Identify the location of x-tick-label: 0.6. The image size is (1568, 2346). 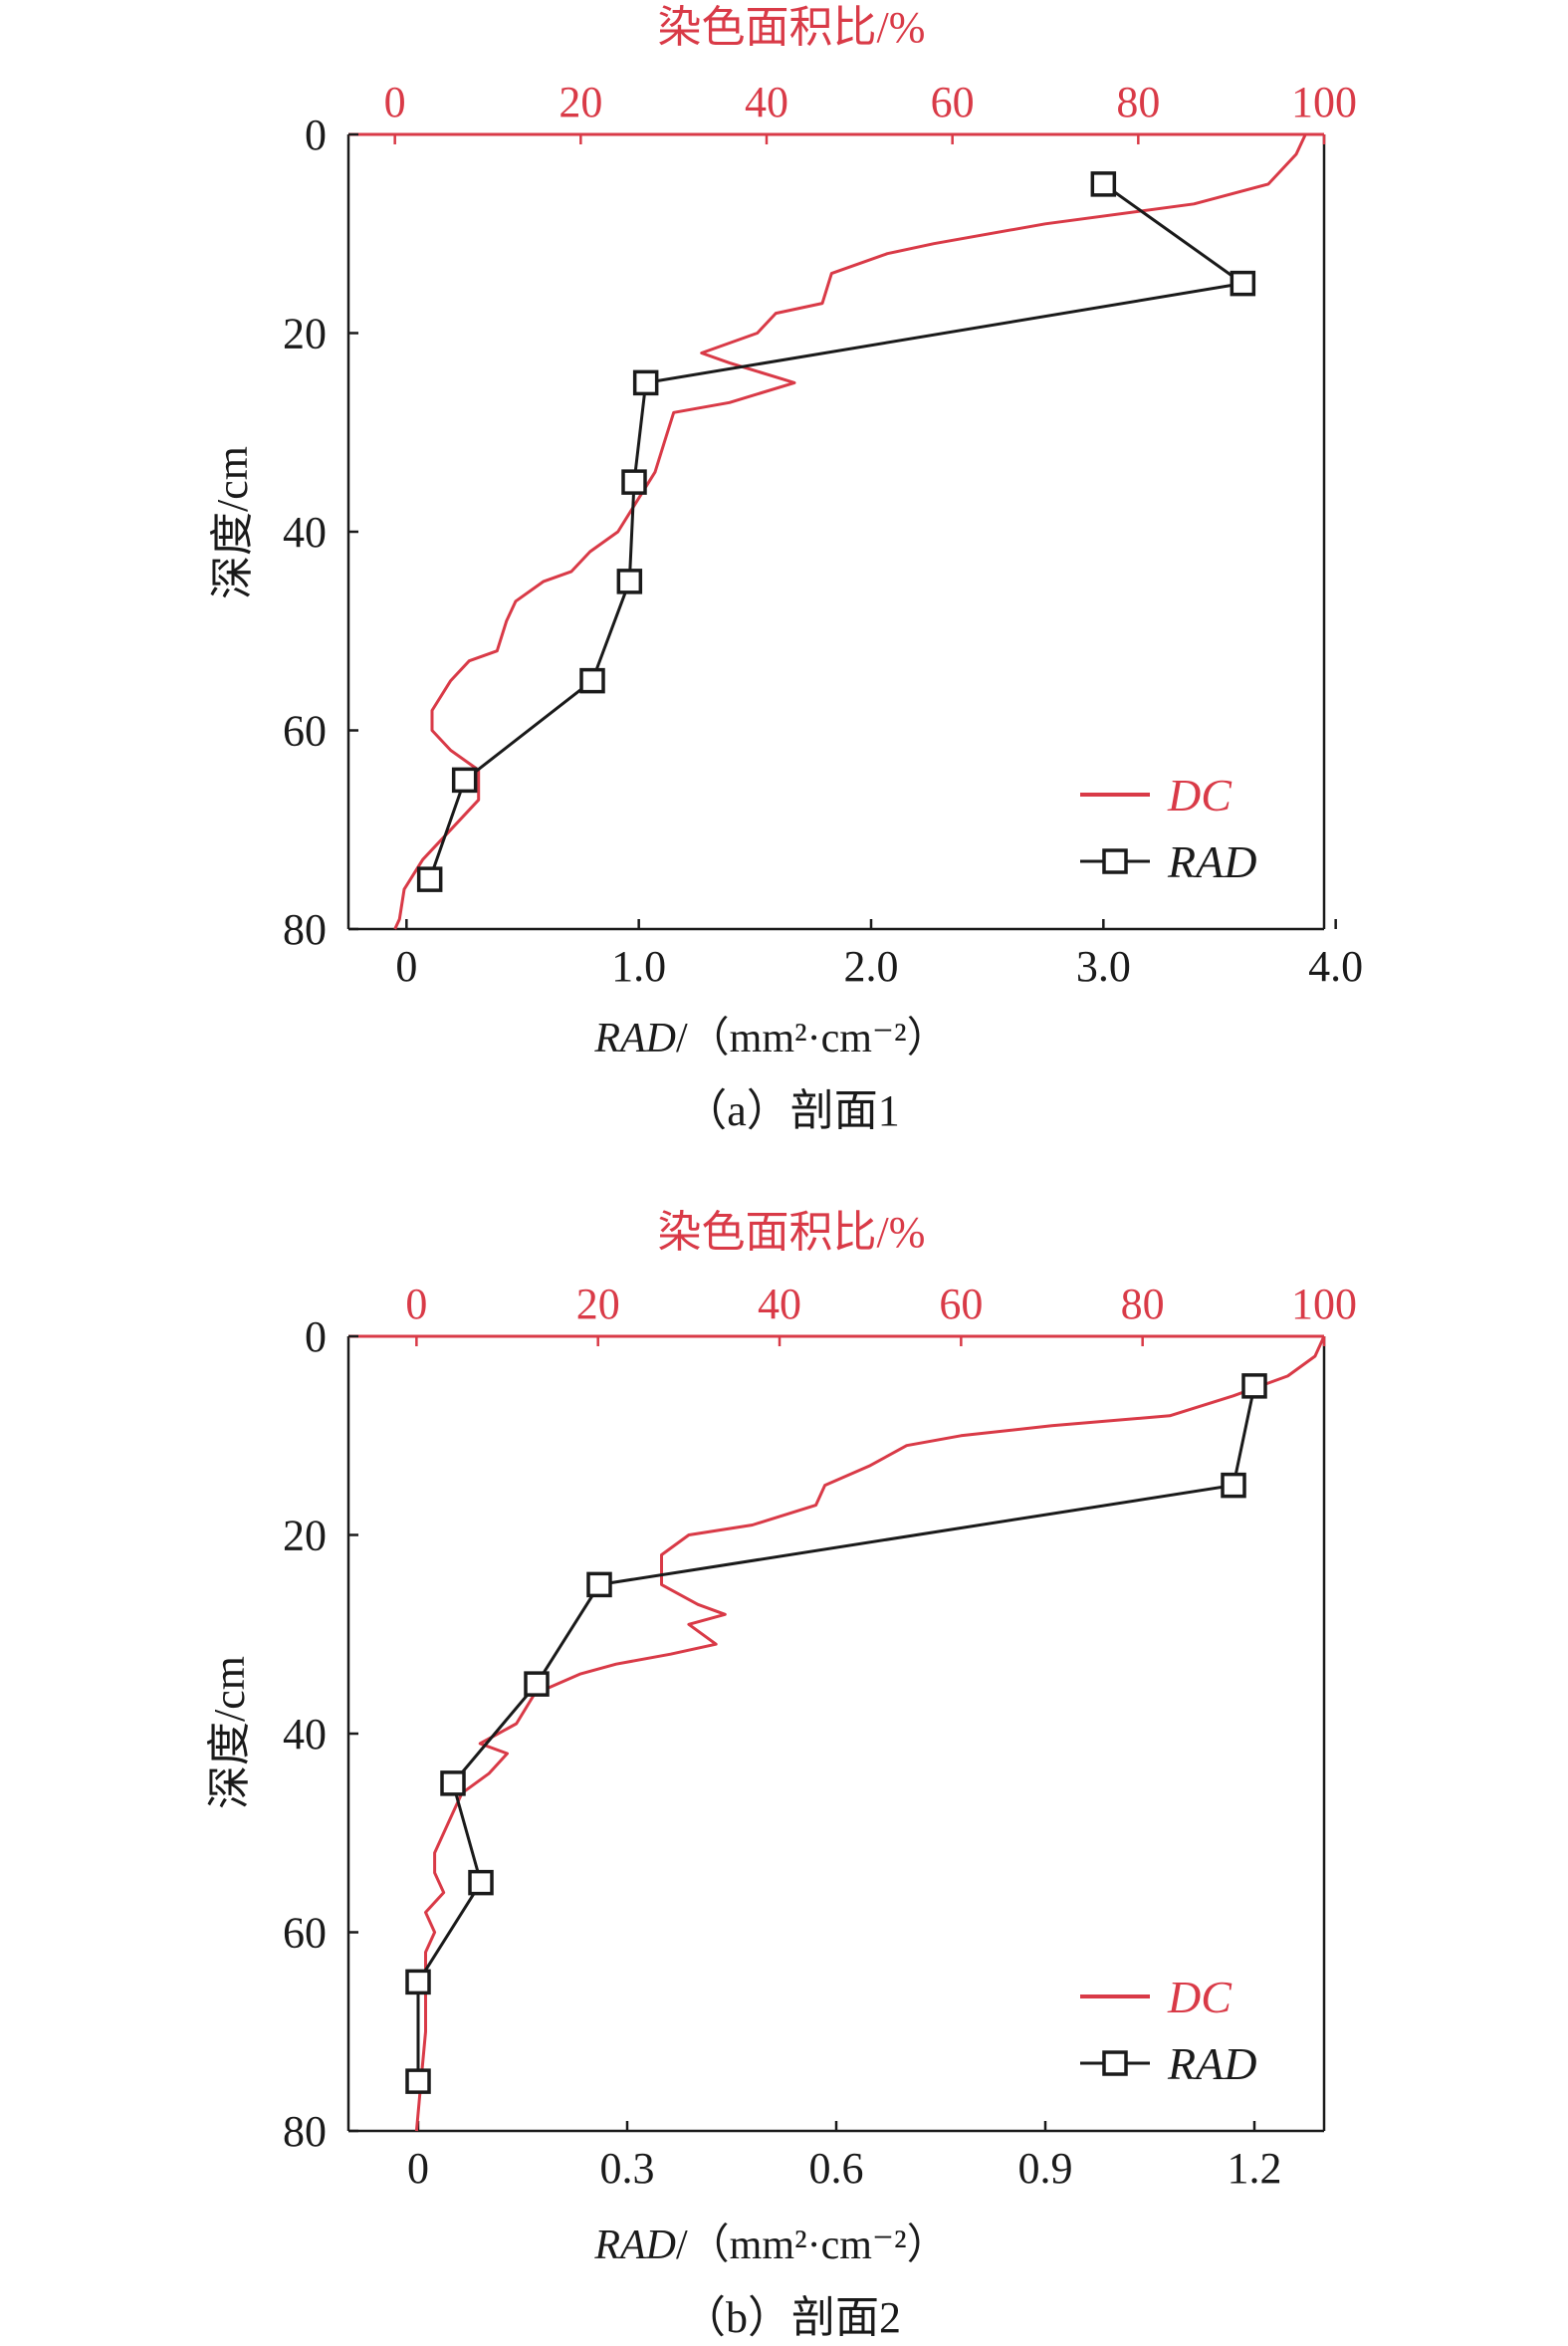
(837, 2169).